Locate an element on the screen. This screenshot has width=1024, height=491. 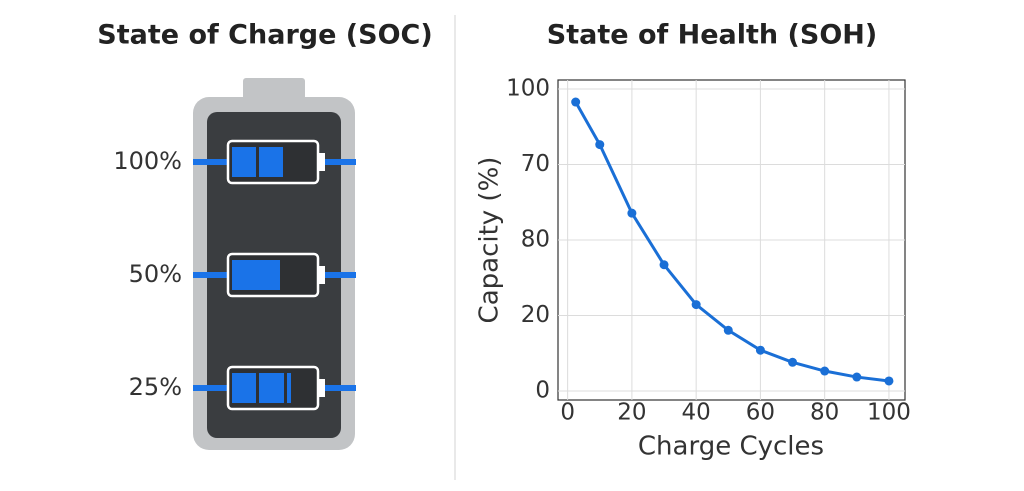
soc-level-label: 50% is located at coordinates (155, 274).